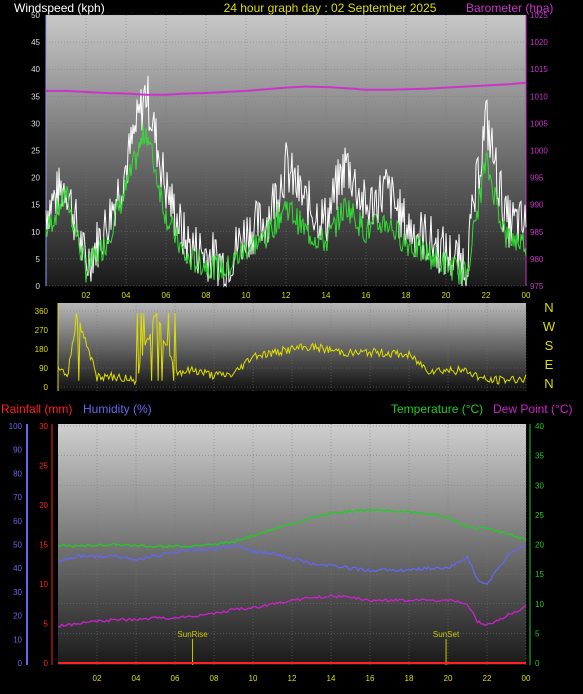 The height and width of the screenshot is (694, 583). I want to click on direction-y-tick-label: 180, so click(42, 349).